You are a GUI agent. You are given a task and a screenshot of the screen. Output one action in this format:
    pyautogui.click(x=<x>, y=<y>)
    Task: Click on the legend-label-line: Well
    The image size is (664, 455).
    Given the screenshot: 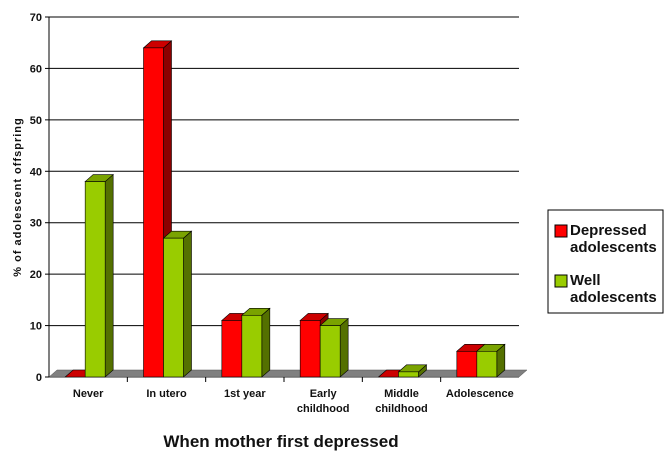 What is the action you would take?
    pyautogui.click(x=585, y=280)
    